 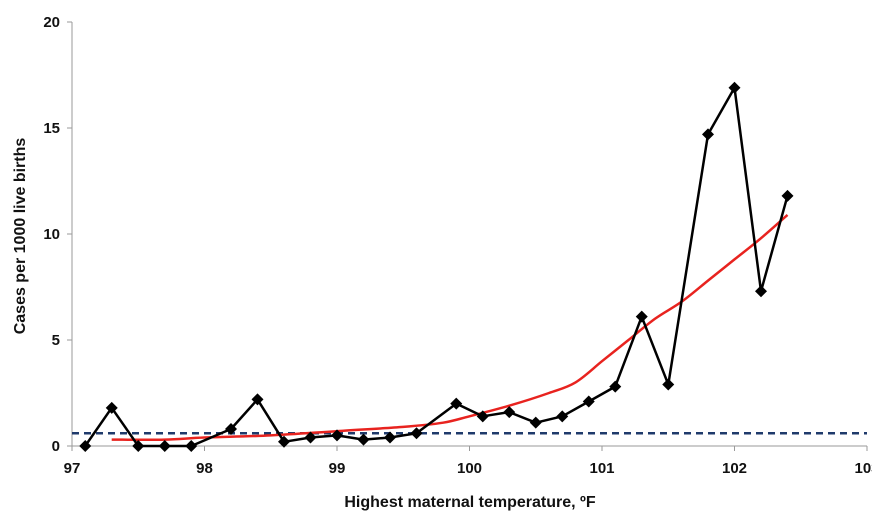 What do you see at coordinates (734, 468) in the screenshot?
I see `x-tick-label: 102` at bounding box center [734, 468].